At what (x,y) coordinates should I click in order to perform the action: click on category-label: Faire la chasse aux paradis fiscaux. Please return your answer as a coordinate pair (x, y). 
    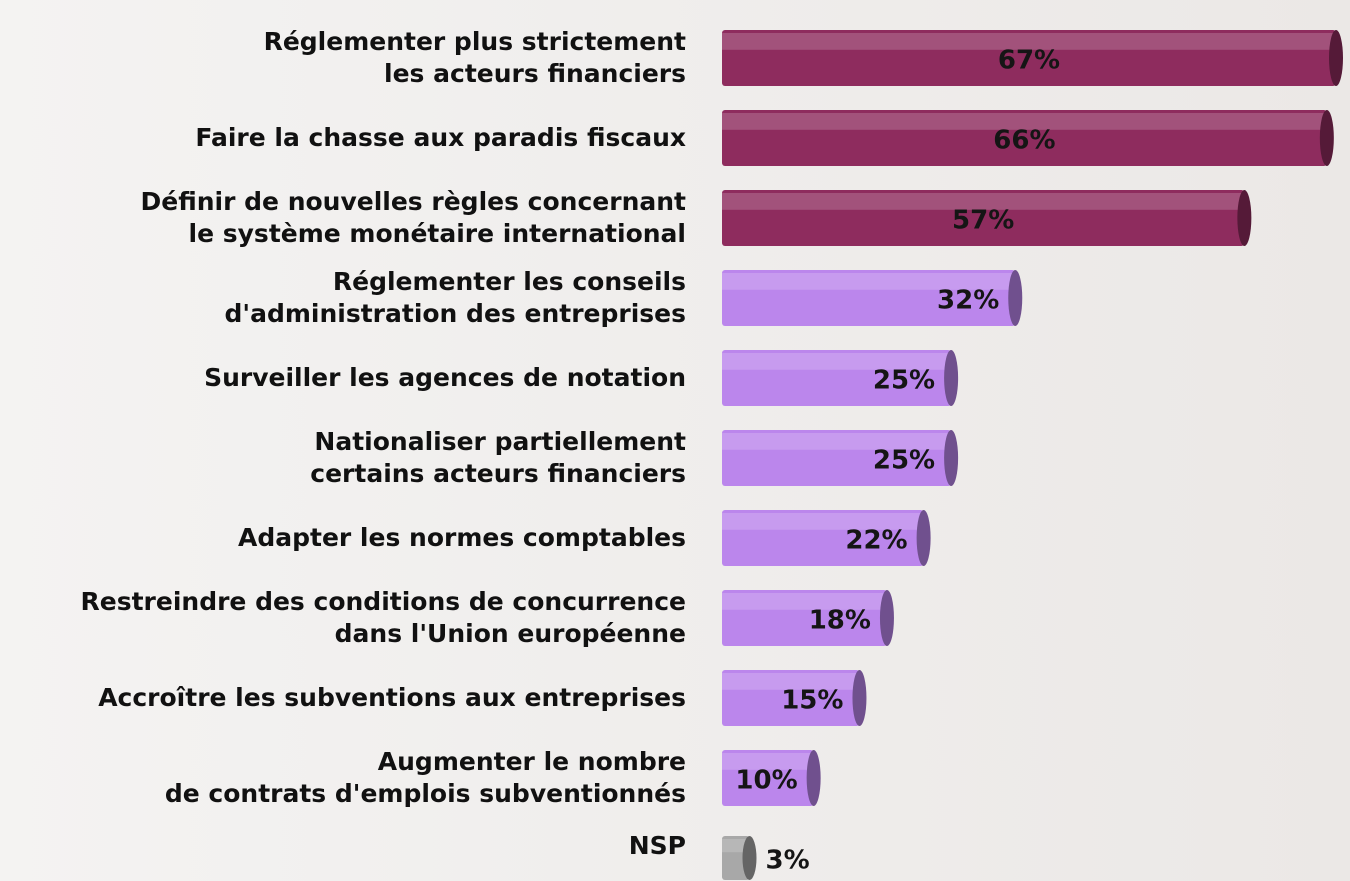
    Looking at the image, I should click on (440, 137).